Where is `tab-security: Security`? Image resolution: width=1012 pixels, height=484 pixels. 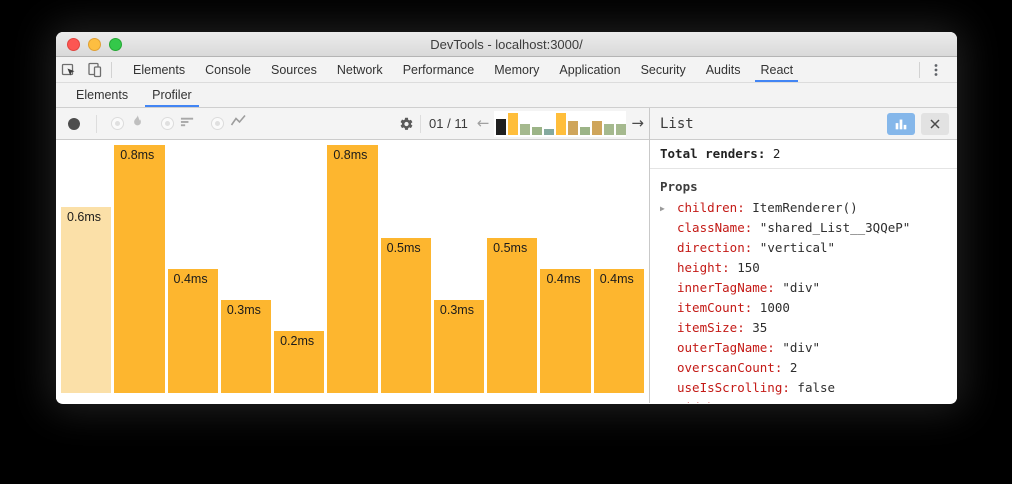
tab-security: Security is located at coordinates (663, 69).